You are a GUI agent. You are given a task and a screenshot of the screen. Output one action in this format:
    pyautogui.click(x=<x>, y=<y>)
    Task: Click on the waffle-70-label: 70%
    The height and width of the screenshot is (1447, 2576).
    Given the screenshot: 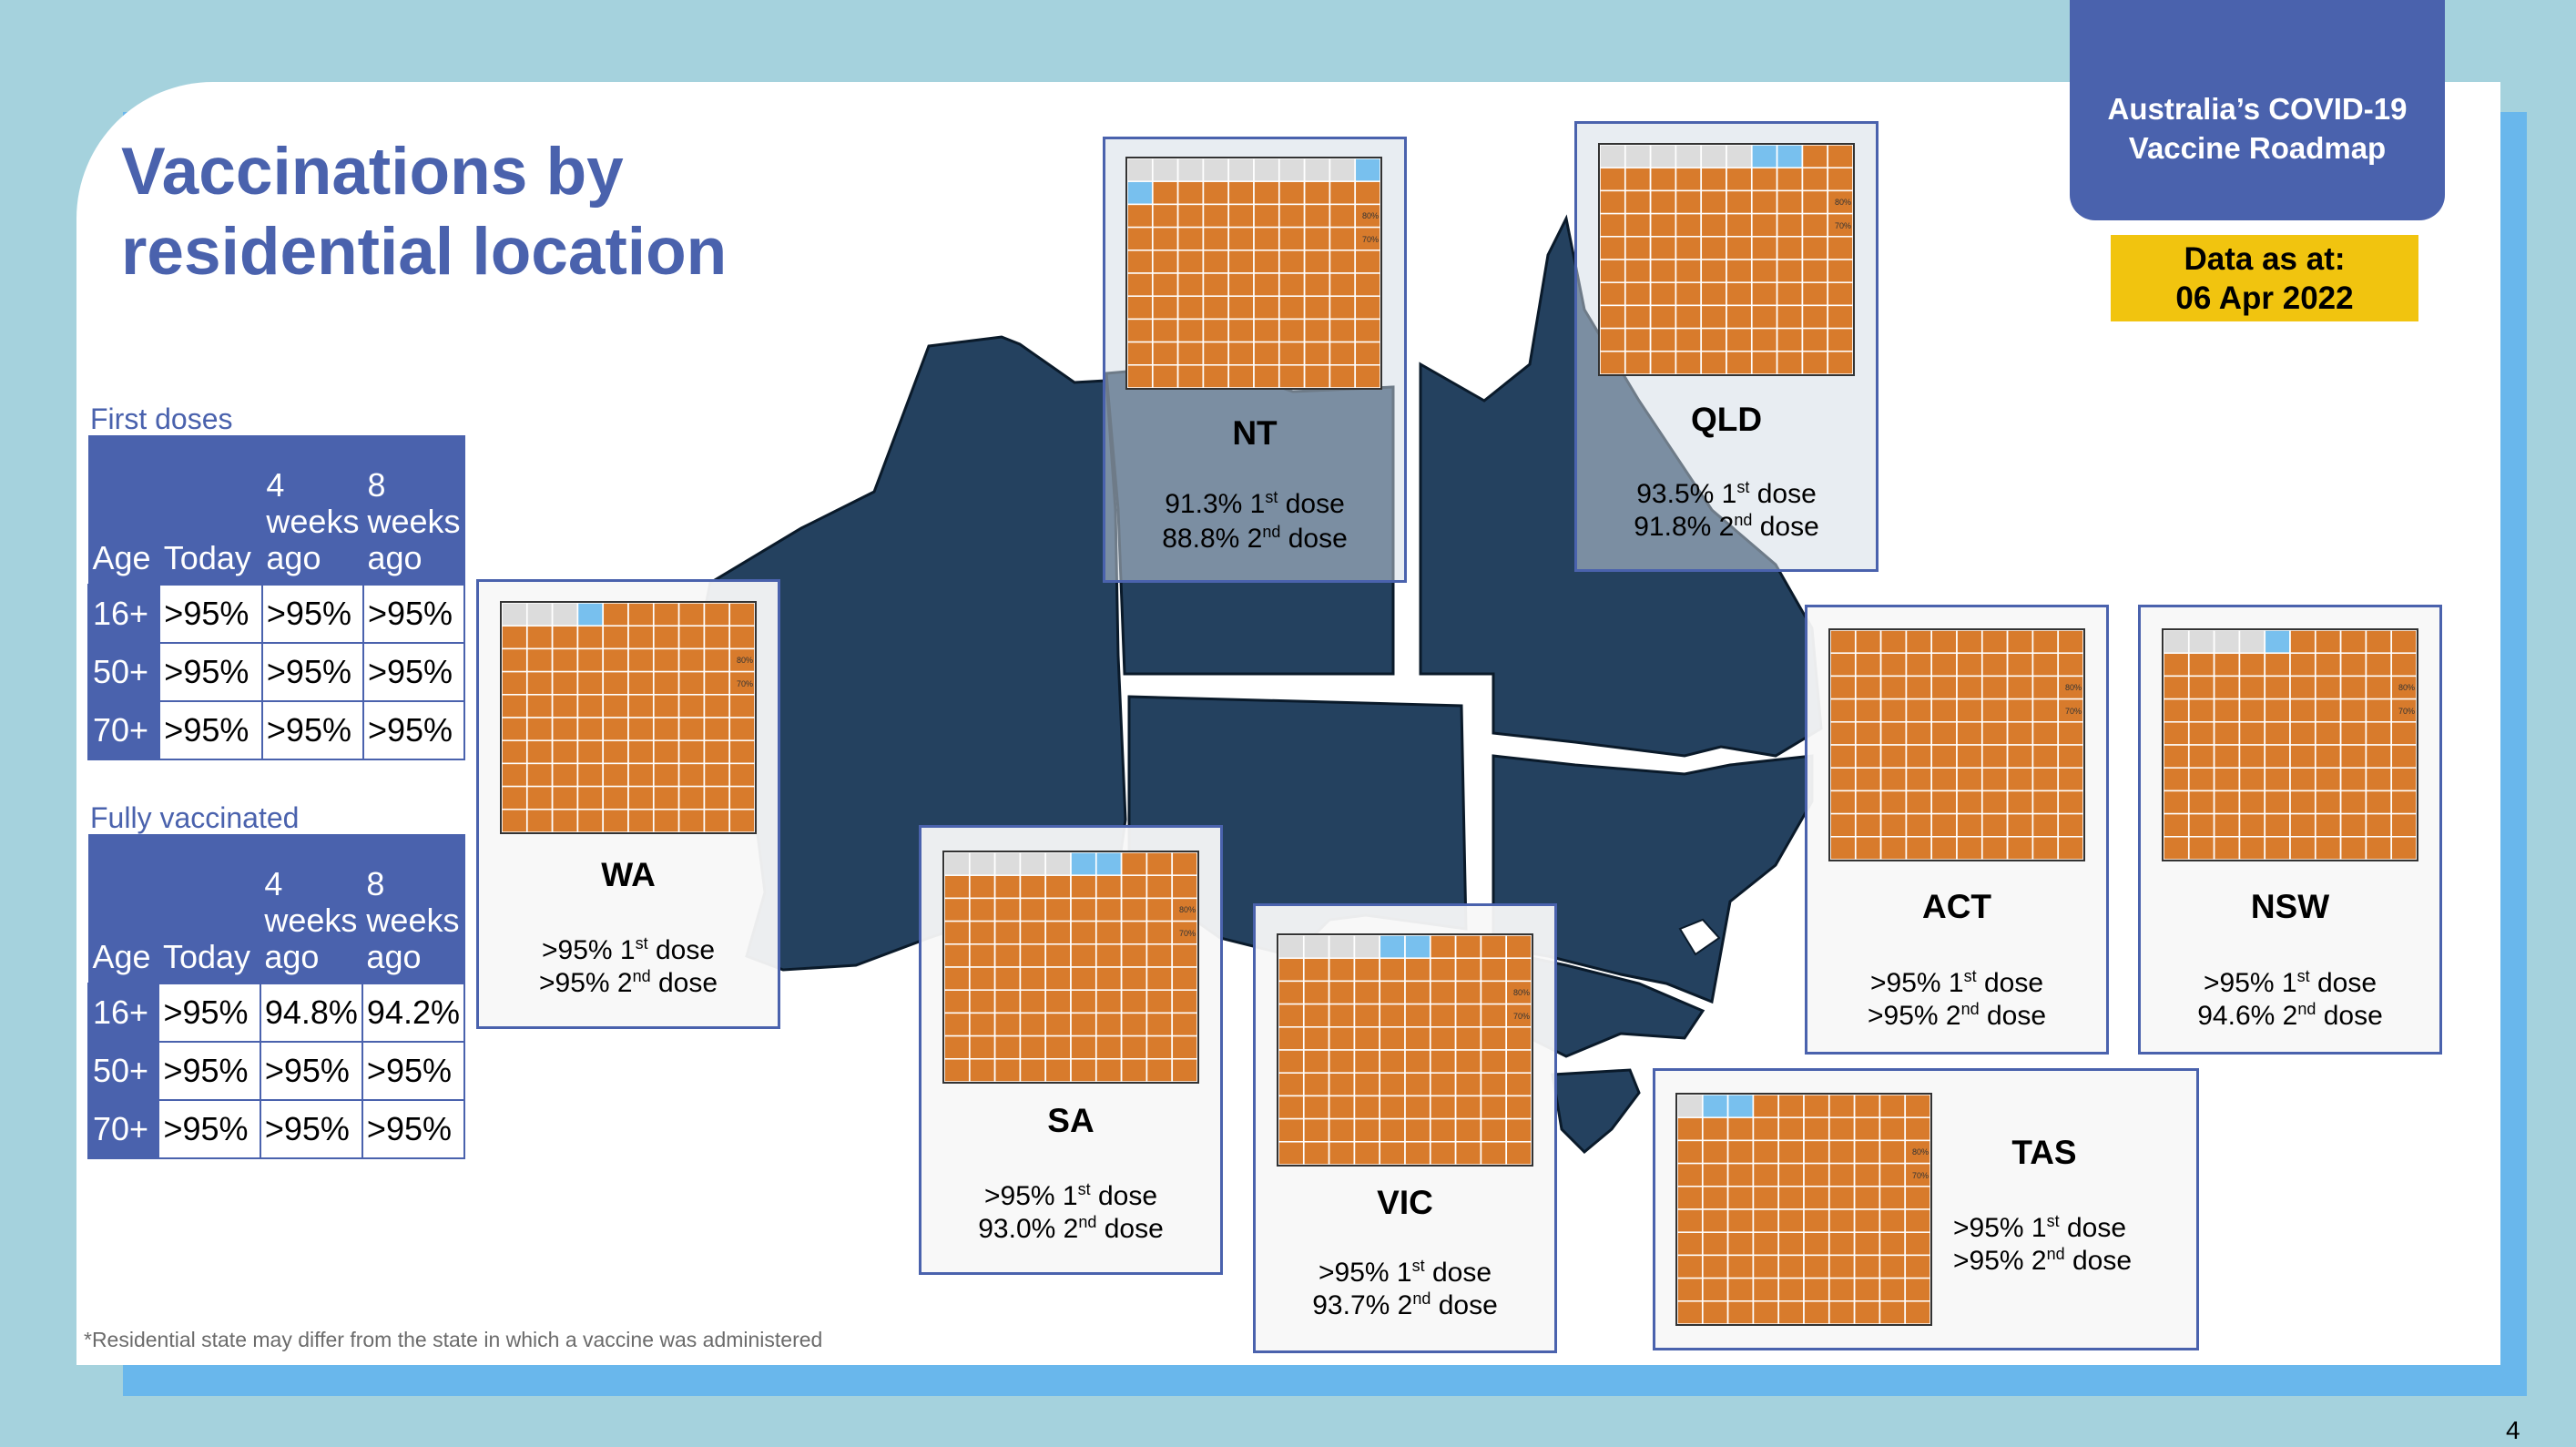 What is the action you would take?
    pyautogui.click(x=1521, y=1017)
    